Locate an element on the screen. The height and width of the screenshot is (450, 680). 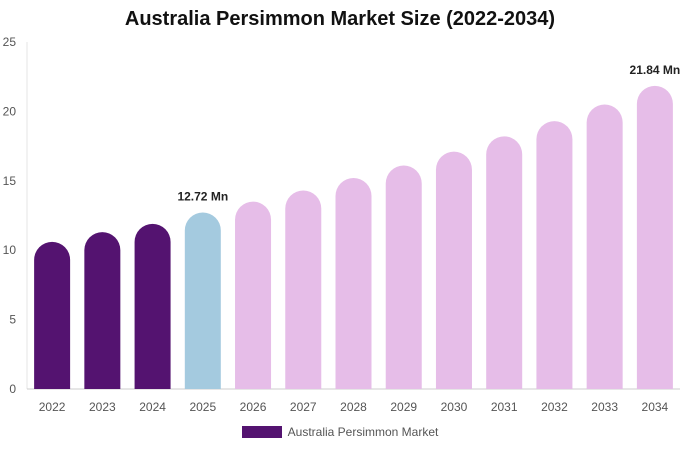
y-tick-label: 5 is located at coordinates (12, 320).